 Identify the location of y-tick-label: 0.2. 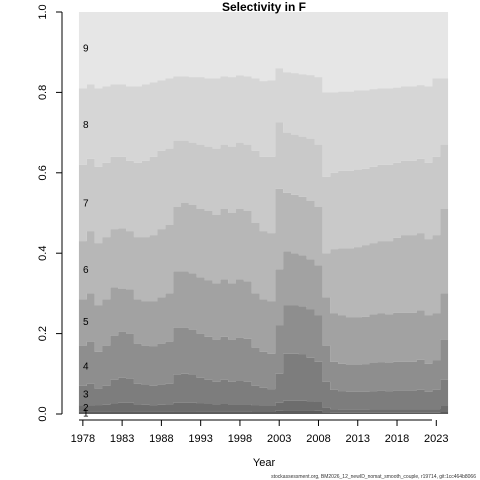
(43, 333).